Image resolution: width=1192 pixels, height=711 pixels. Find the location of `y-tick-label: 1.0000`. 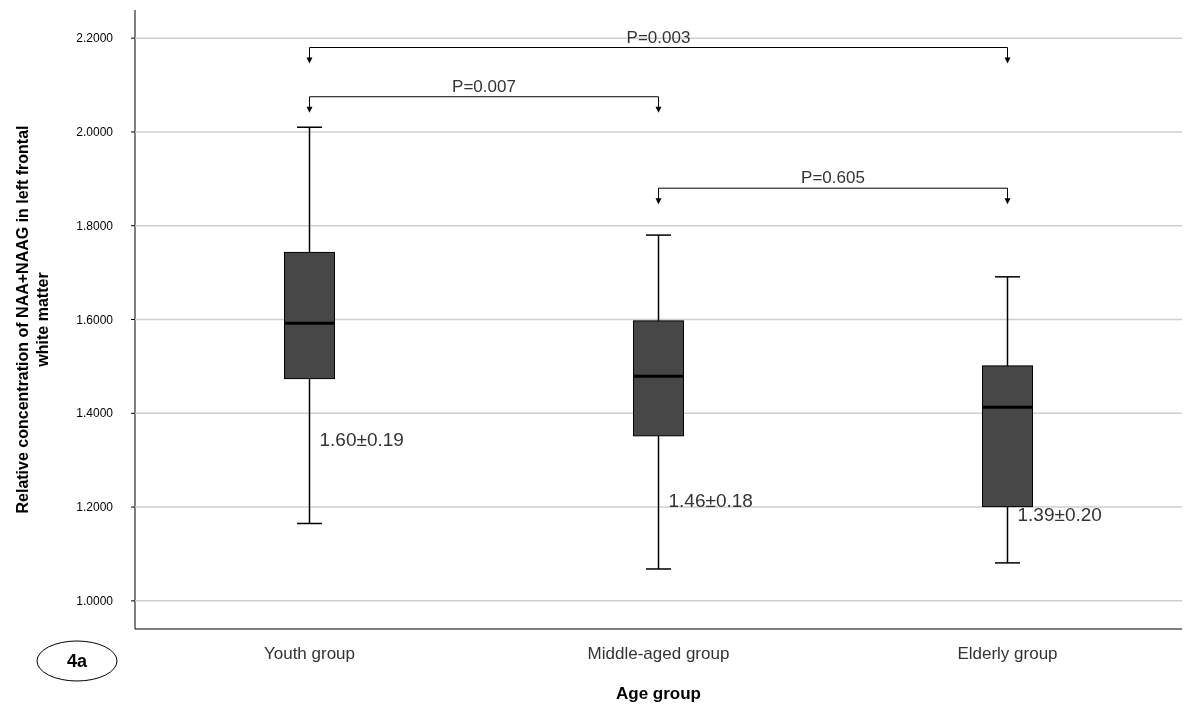

y-tick-label: 1.0000 is located at coordinates (95, 601).